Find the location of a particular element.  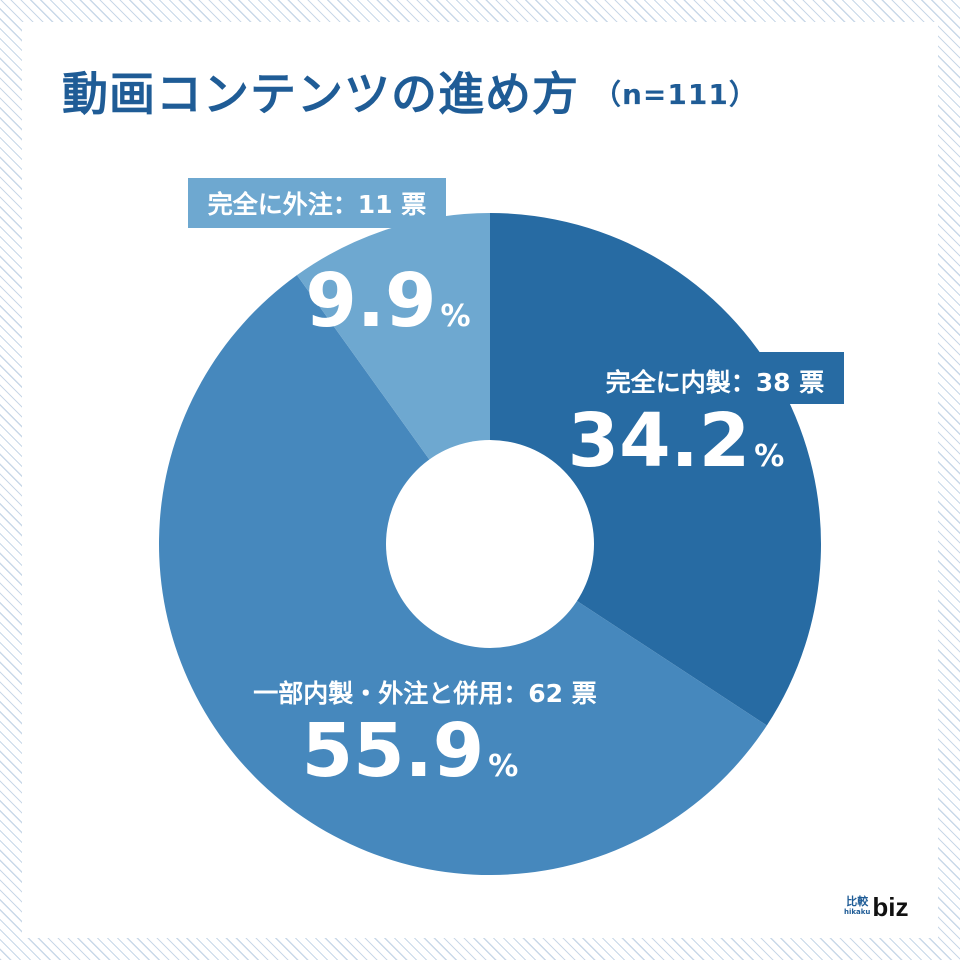

slice-percent-value: 9.9 is located at coordinates (370, 301).